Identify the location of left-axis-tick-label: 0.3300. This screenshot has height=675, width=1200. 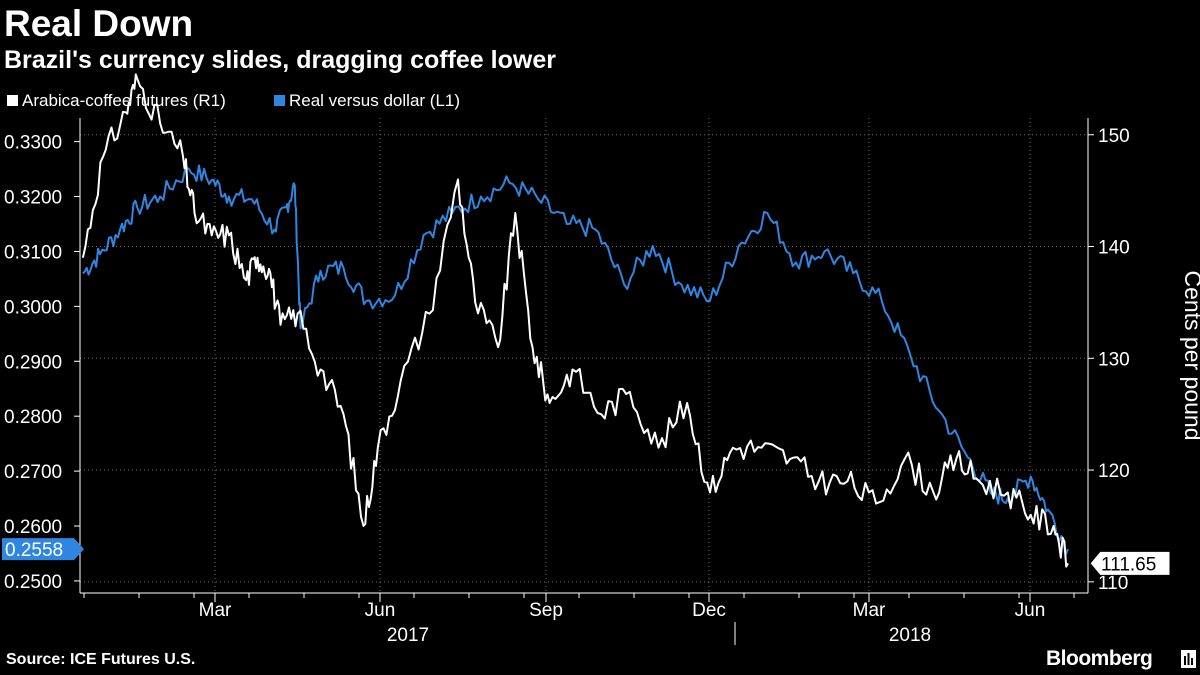
(33, 143).